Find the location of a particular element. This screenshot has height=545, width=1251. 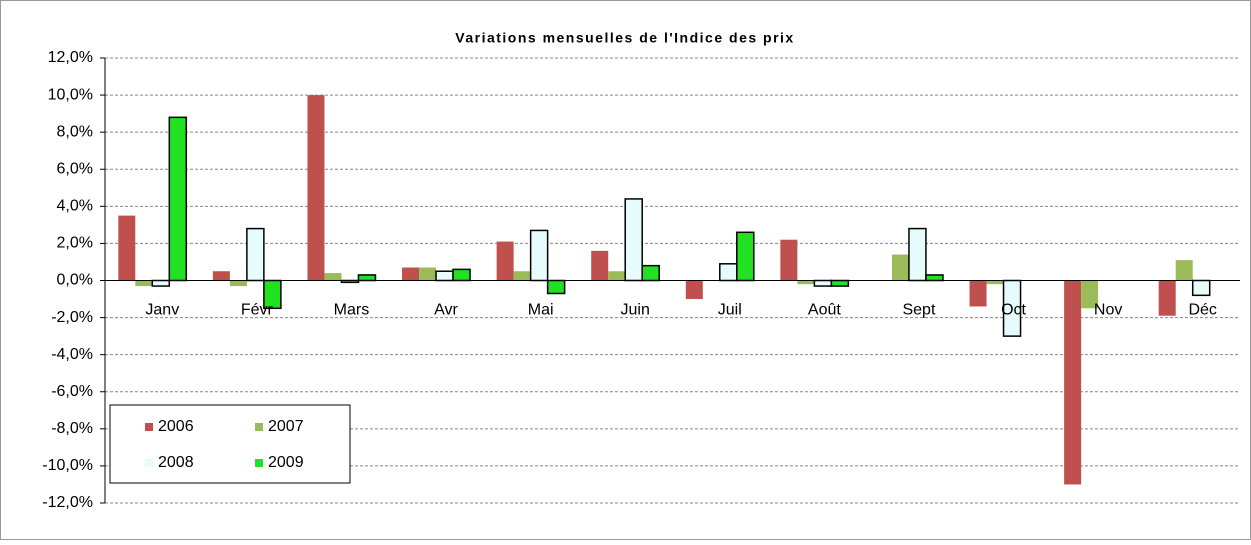

x-tick-label: Mars is located at coordinates (352, 310).